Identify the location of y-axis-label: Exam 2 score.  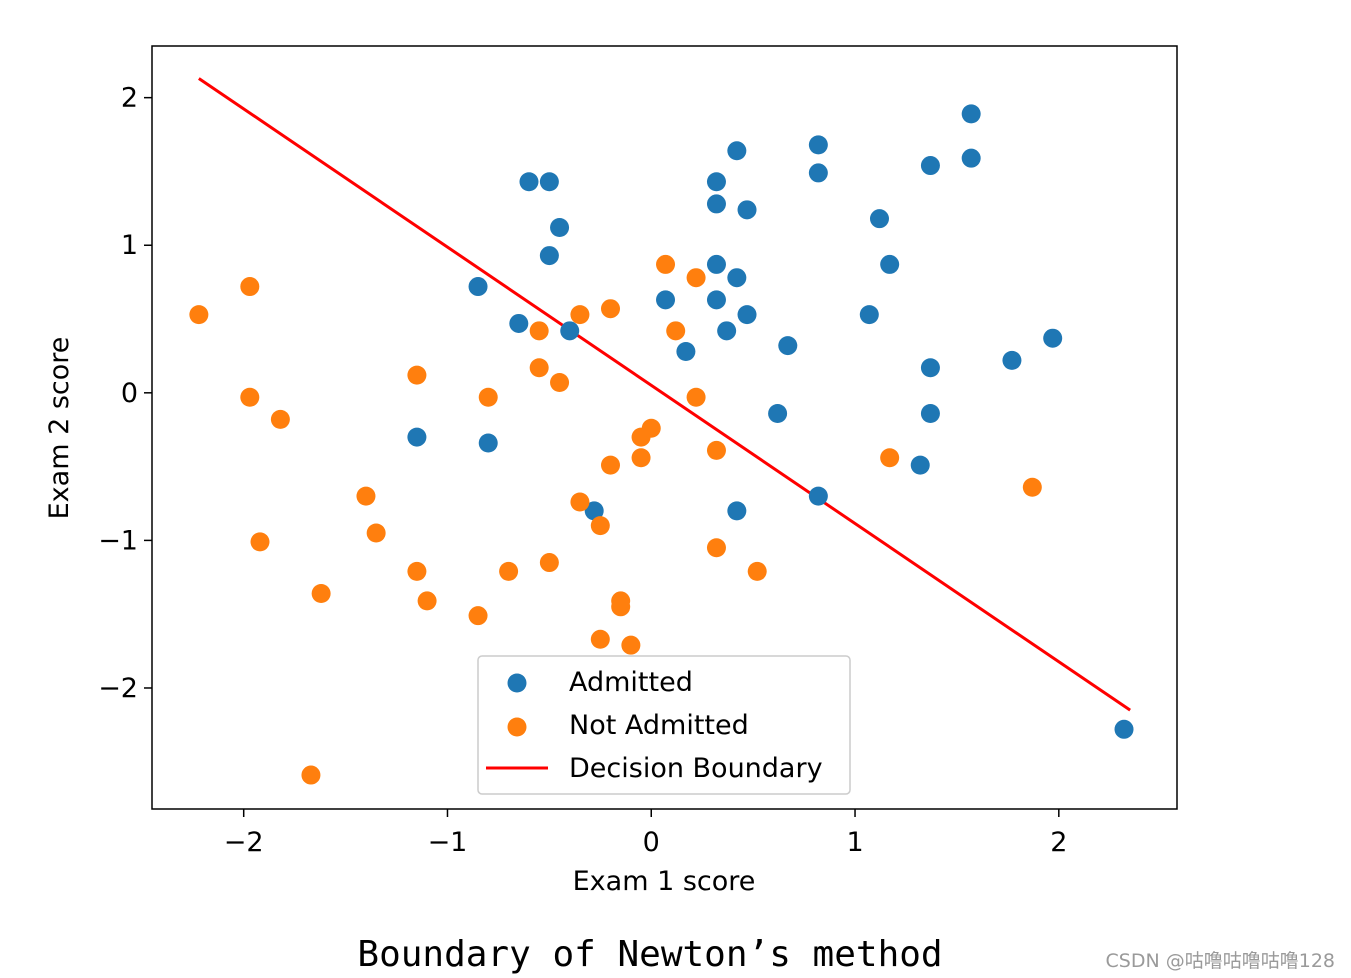
(59, 428).